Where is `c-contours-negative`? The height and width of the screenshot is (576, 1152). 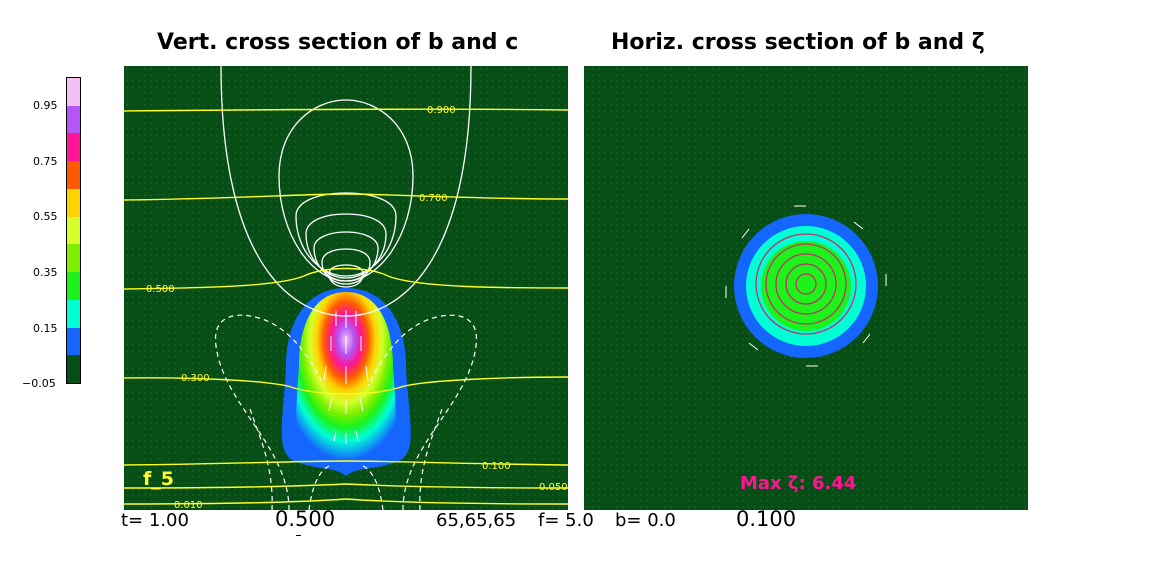
c-contours-negative is located at coordinates (346, 412).